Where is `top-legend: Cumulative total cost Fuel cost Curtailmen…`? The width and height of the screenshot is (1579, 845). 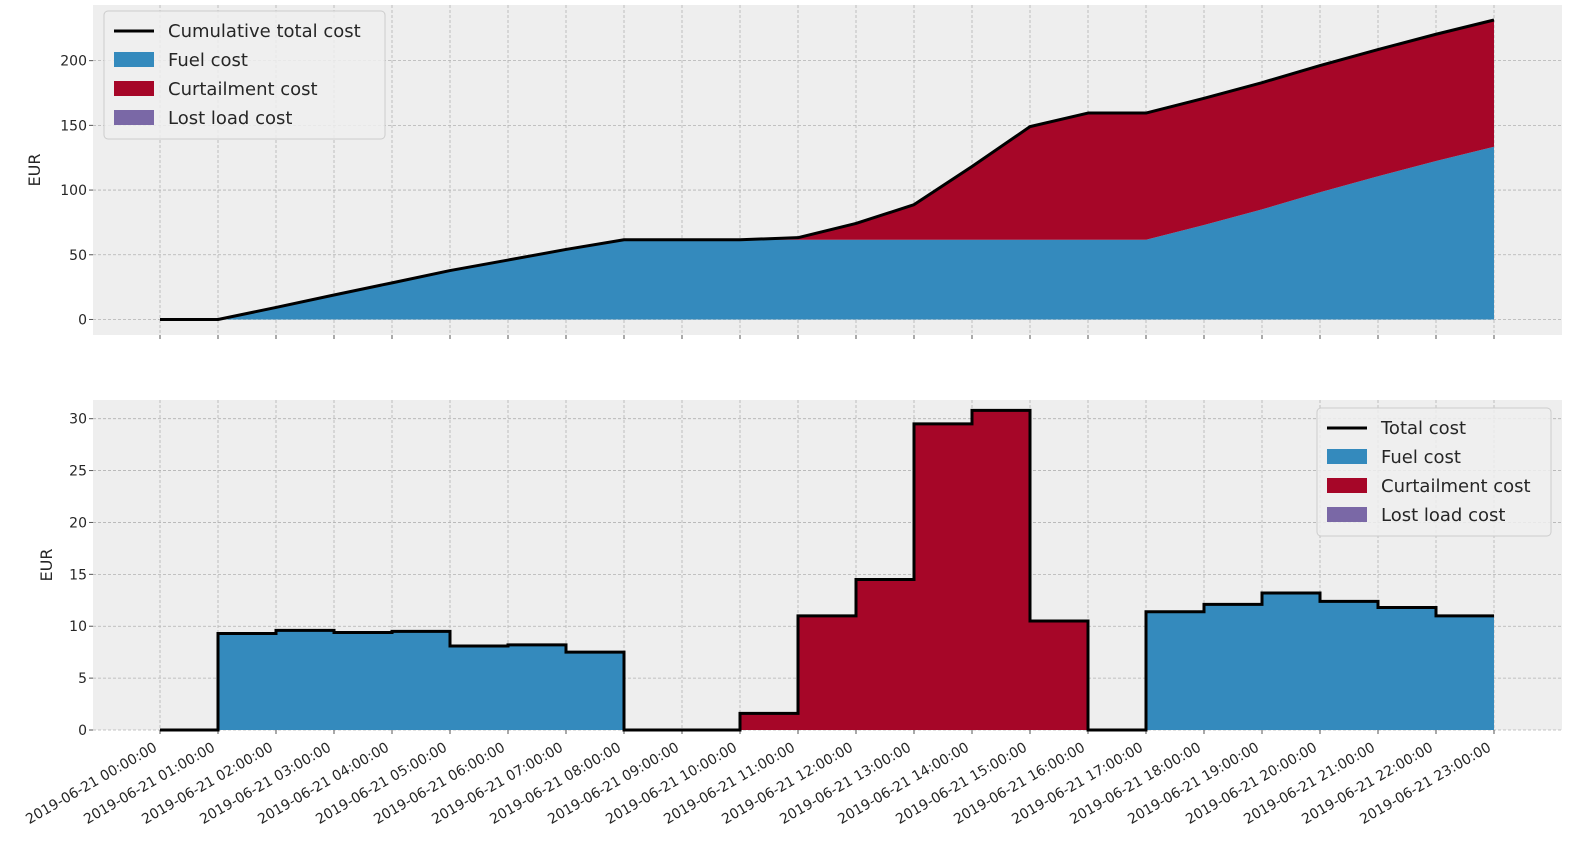 top-legend: Cumulative total cost Fuel cost Curtailmen… is located at coordinates (244, 75).